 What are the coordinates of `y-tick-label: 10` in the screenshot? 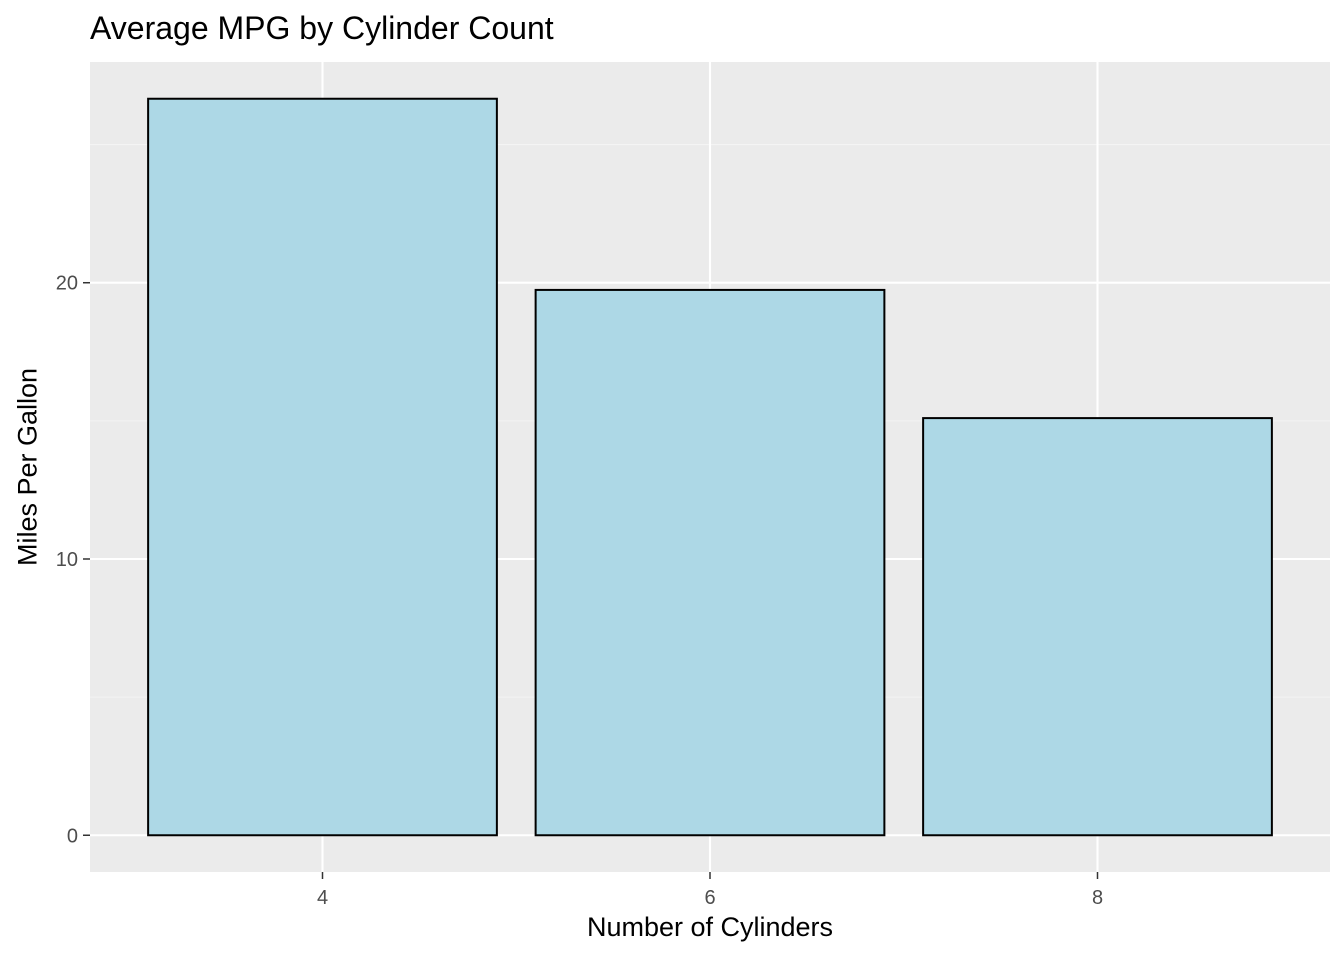 It's located at (67, 560).